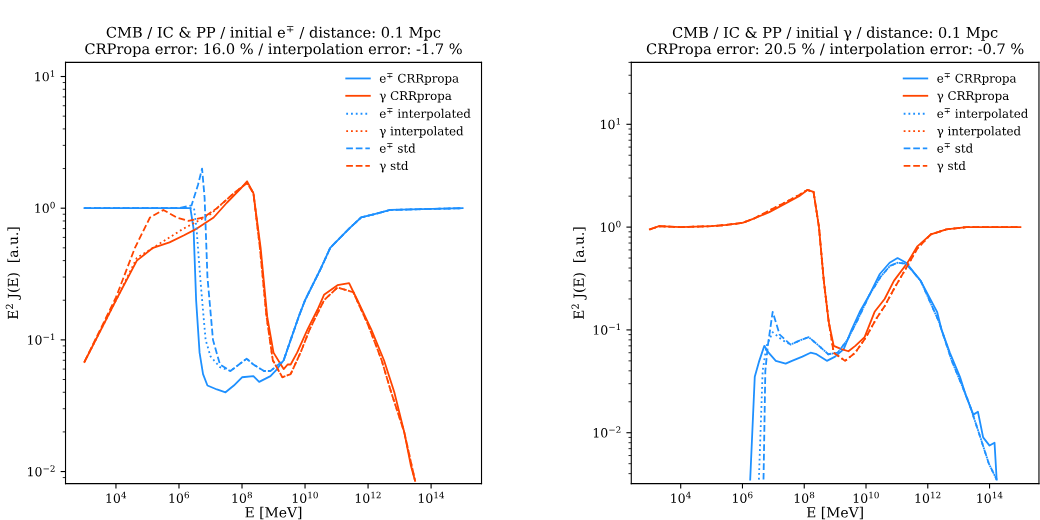 This screenshot has height=520, width=1040. I want to click on chart-title: CMB / IC & PP / initial e$^{∓}$ / distance: 0.1 Mpc CRPropa error: 16.0 % / interpolation error: -1.7 %, so click(273, 41).